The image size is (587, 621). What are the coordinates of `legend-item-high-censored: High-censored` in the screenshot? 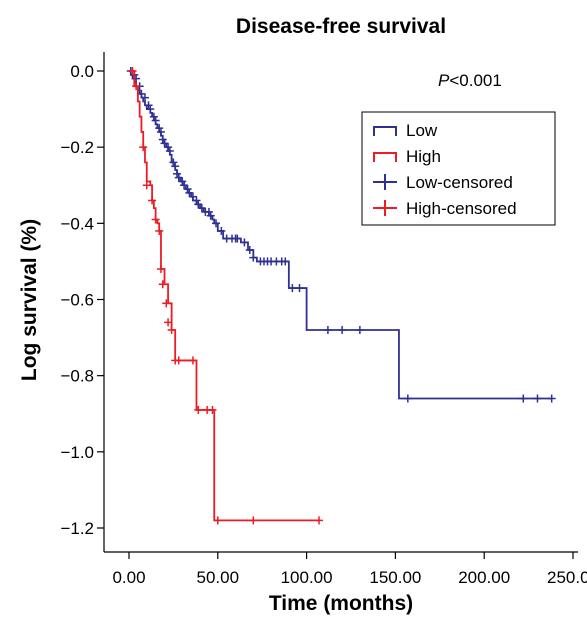 It's located at (445, 208).